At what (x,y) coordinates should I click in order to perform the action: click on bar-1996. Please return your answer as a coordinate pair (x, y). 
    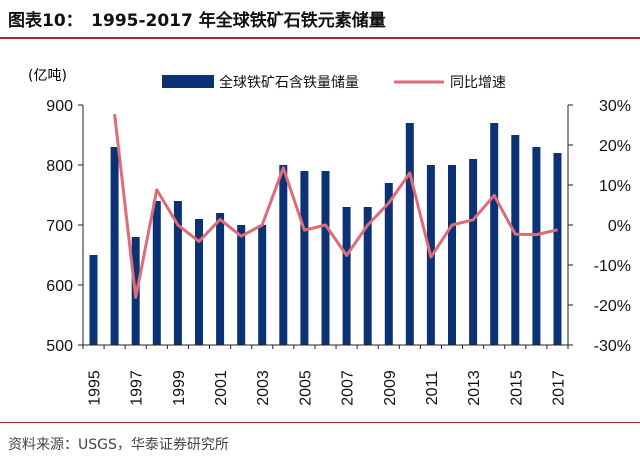
    Looking at the image, I should click on (114, 246).